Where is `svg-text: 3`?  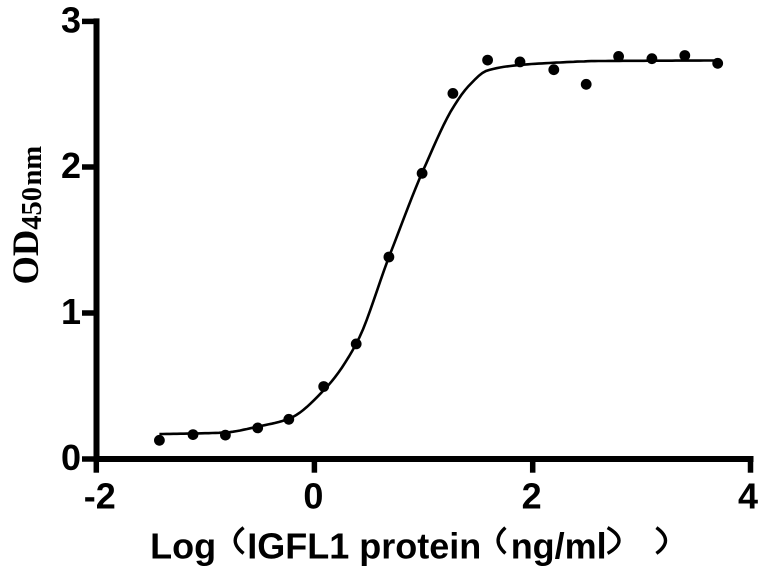 svg-text: 3 is located at coordinates (71, 20).